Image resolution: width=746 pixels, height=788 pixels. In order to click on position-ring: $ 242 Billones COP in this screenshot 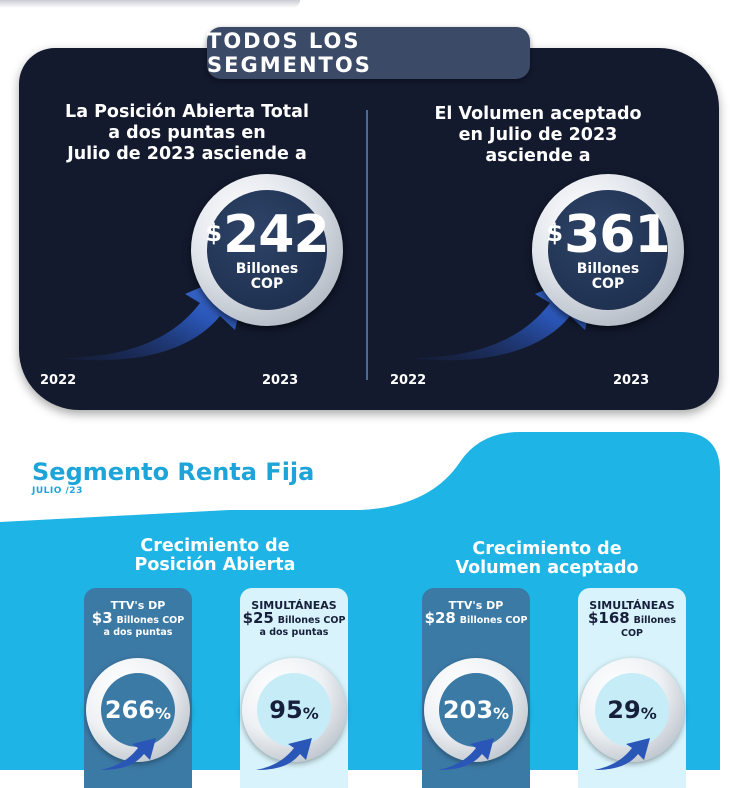, I will do `click(267, 250)`.